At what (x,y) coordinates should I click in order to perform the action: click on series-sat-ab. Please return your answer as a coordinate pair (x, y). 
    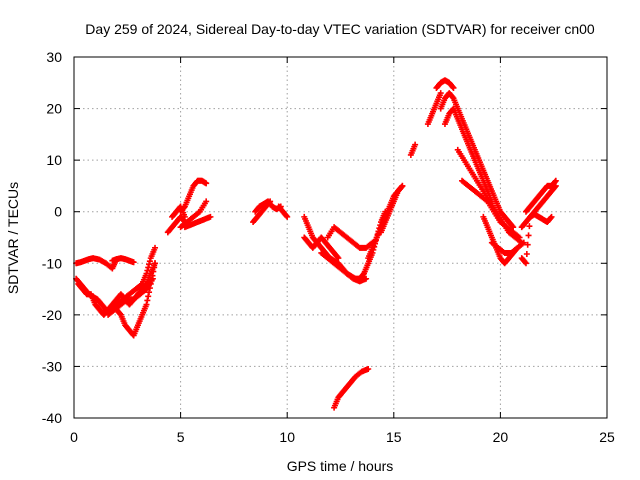
    Looking at the image, I should click on (468, 155).